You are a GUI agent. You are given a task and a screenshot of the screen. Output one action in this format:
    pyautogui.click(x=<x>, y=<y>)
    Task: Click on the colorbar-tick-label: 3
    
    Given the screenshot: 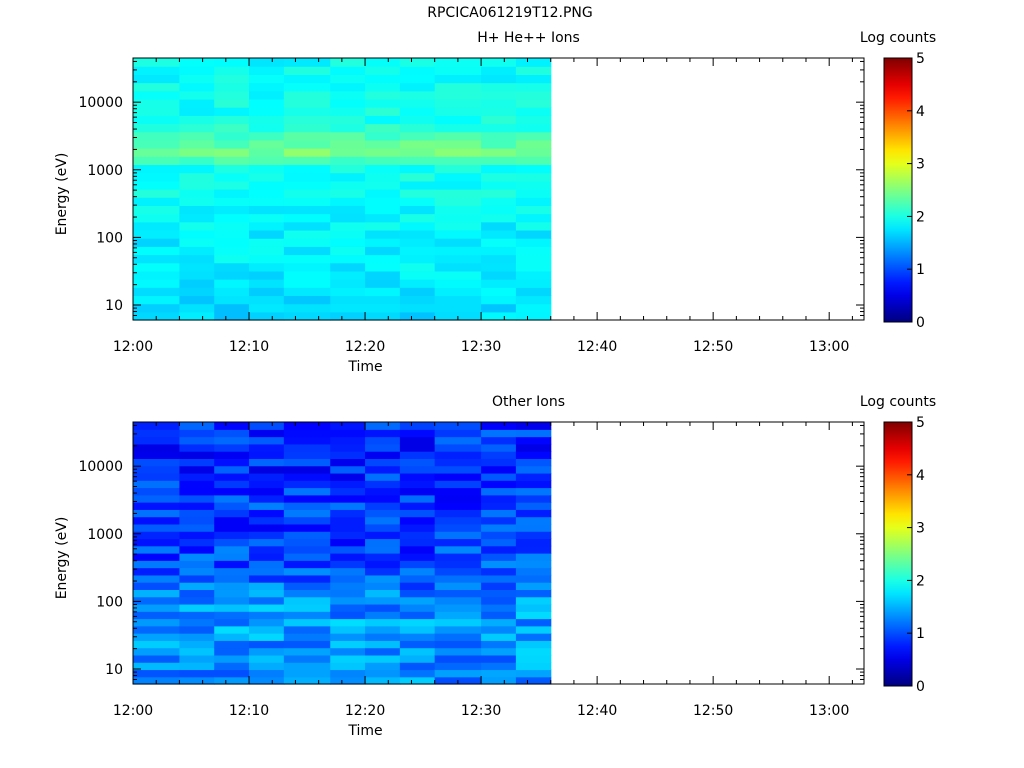 What is the action you would take?
    pyautogui.click(x=920, y=529)
    